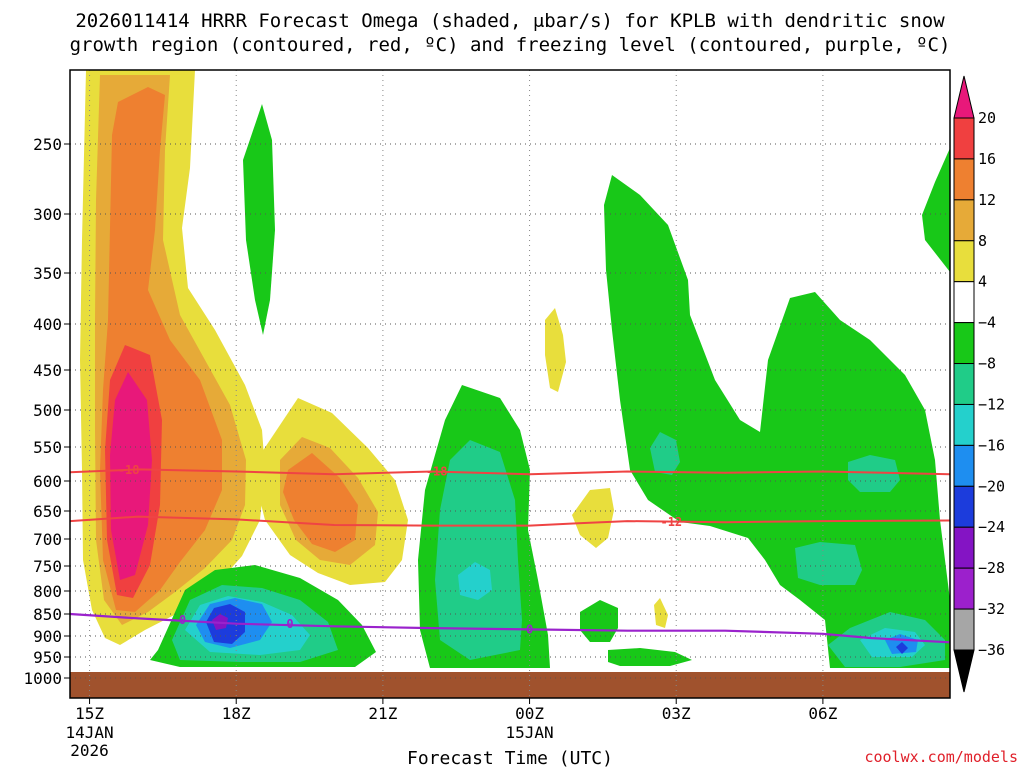 The width and height of the screenshot is (1024, 768). Describe the element at coordinates (47, 273) in the screenshot. I see `y-tick-label: 350` at that location.